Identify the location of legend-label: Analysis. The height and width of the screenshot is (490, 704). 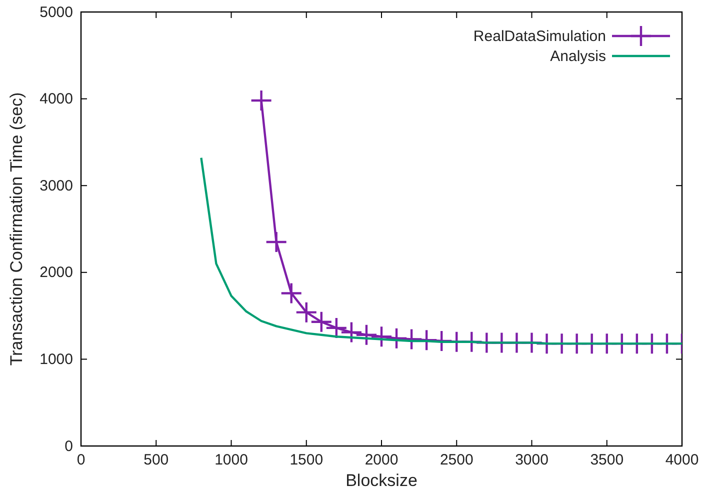
(578, 56).